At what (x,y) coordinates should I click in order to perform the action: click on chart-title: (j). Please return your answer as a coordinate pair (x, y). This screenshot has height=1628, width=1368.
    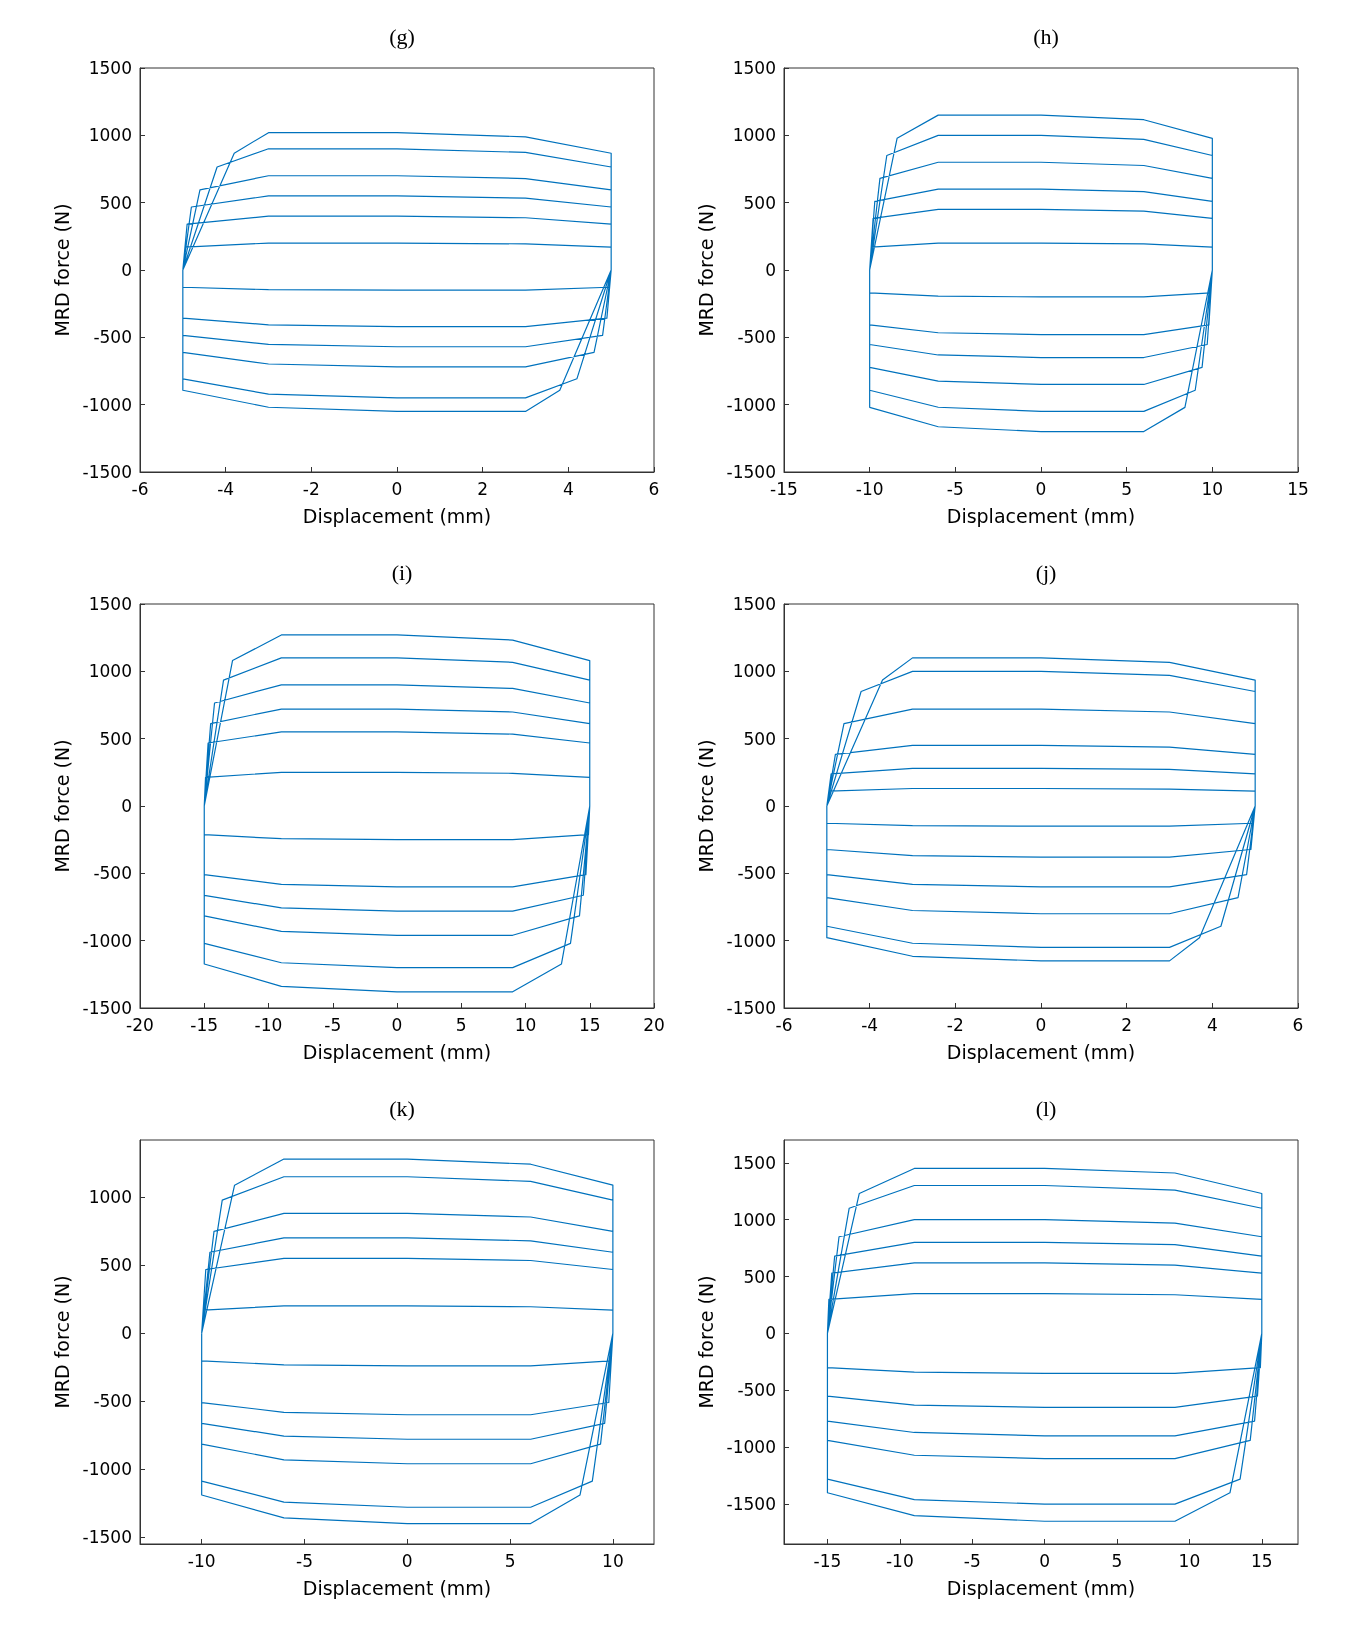
    Looking at the image, I should click on (1046, 572).